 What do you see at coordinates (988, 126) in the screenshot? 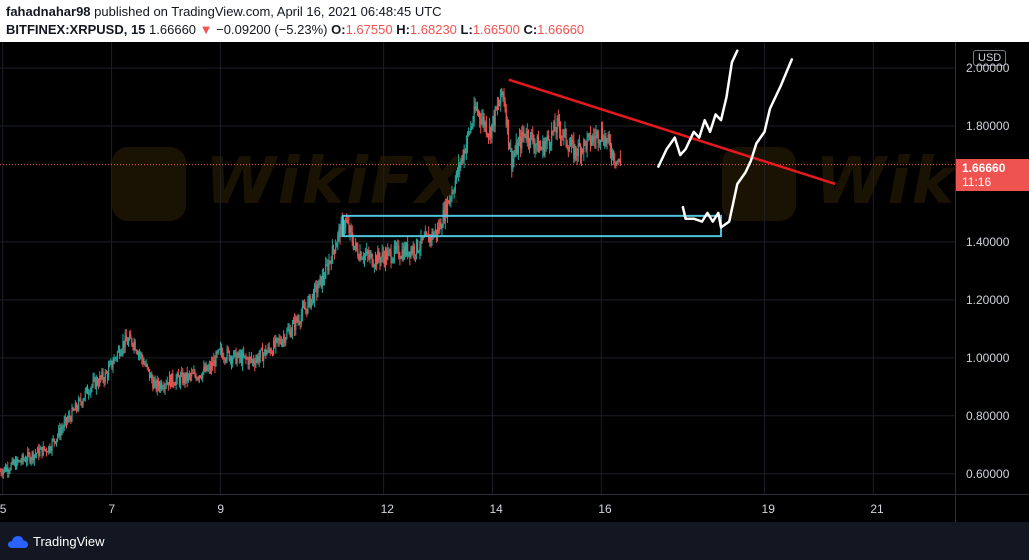
I see `y-tick-label: 1.80000` at bounding box center [988, 126].